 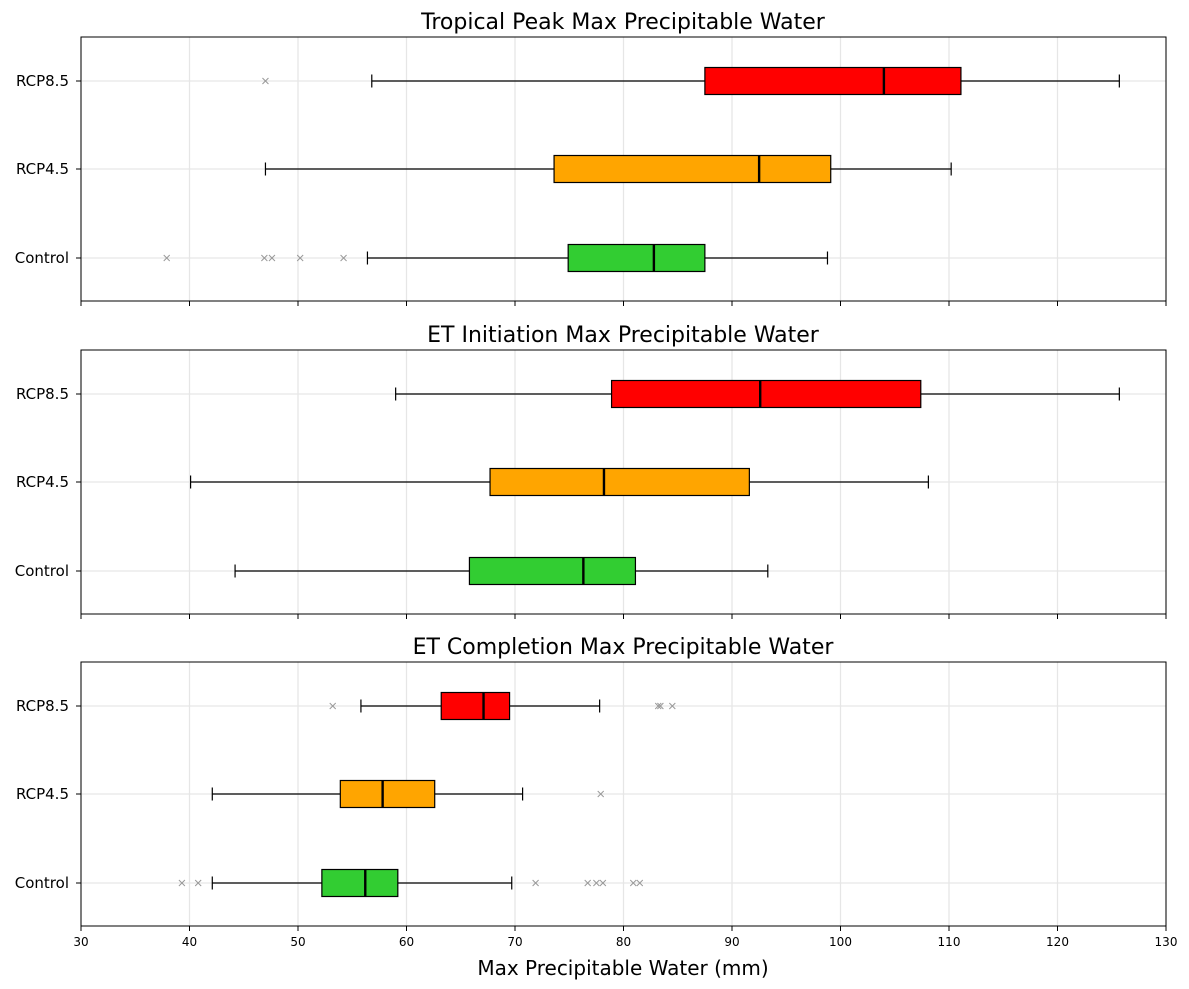 I want to click on x-tick-label: 100, so click(x=840, y=942).